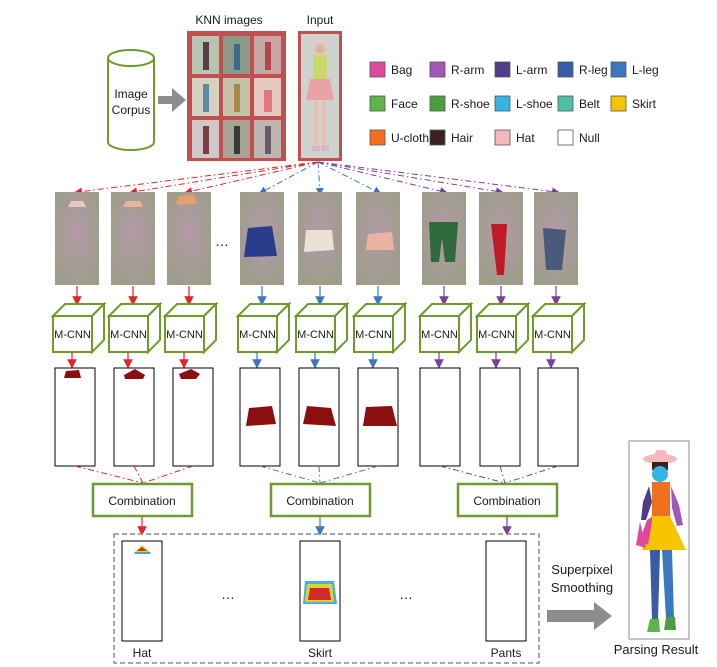 This screenshot has width=717, height=667. What do you see at coordinates (437, 103) in the screenshot?
I see `legend-swatch-r-shoe` at bounding box center [437, 103].